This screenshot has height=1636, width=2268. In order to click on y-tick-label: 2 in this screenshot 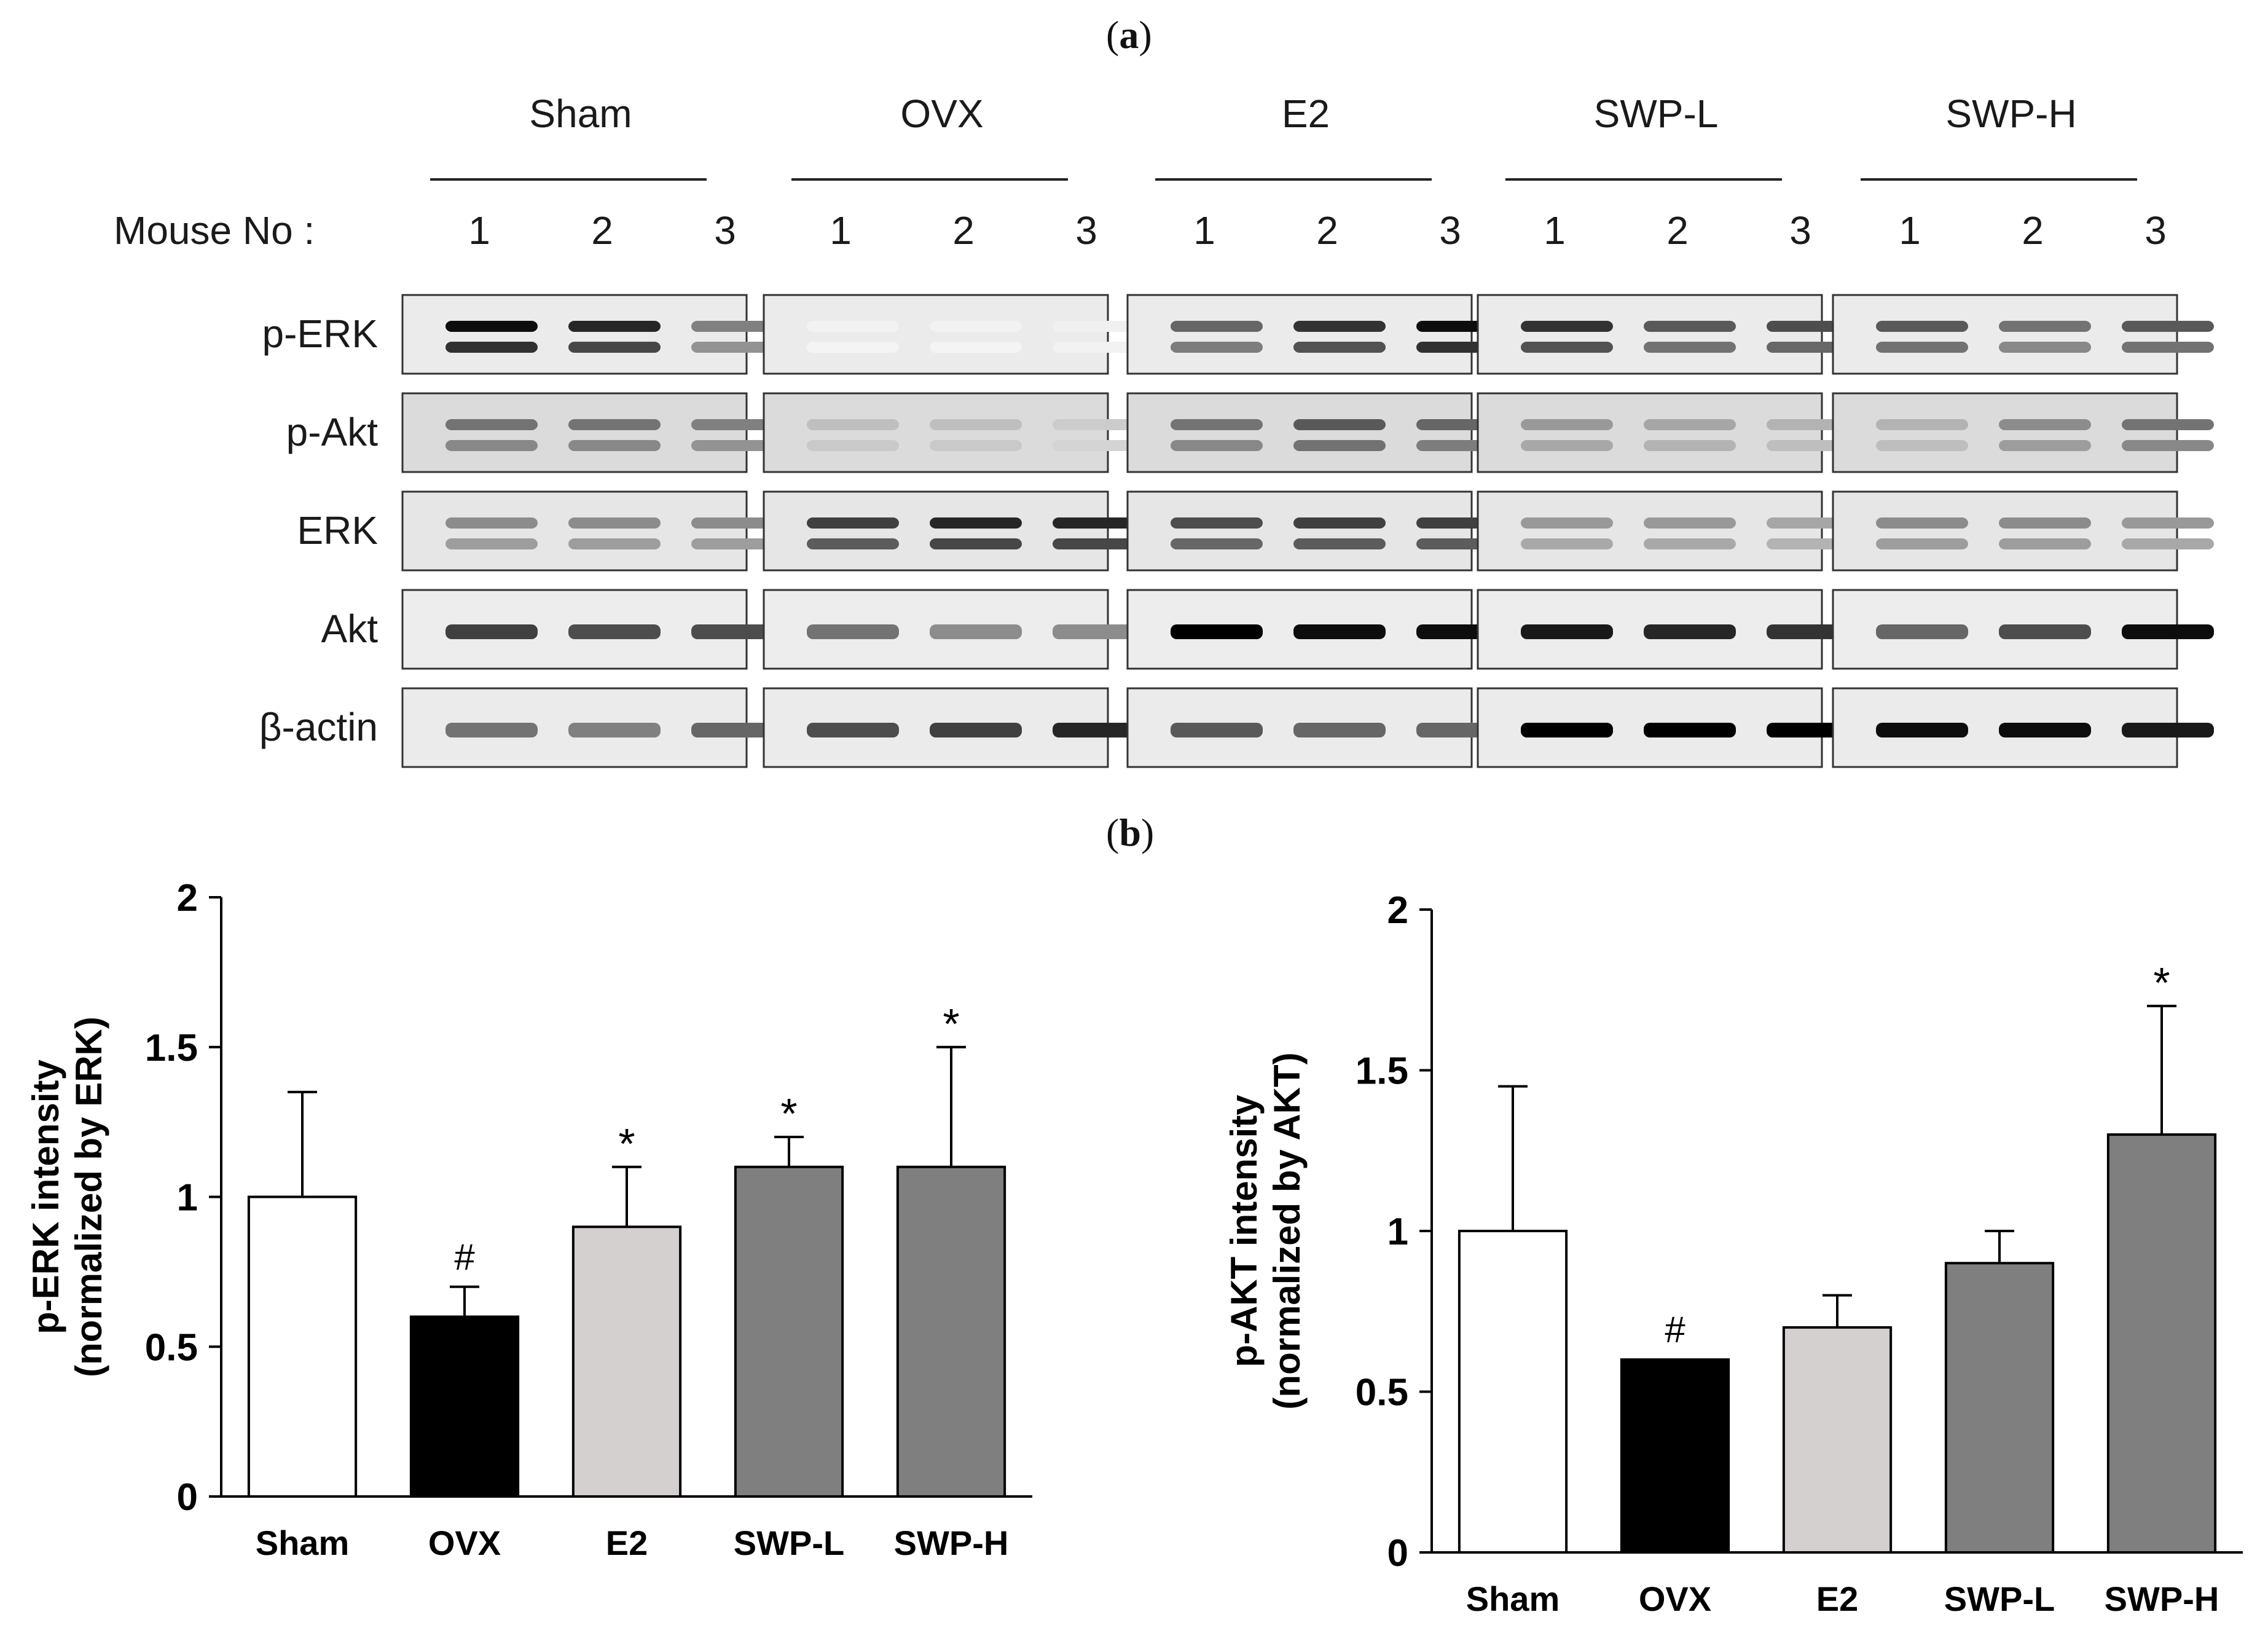, I will do `click(1397, 910)`.